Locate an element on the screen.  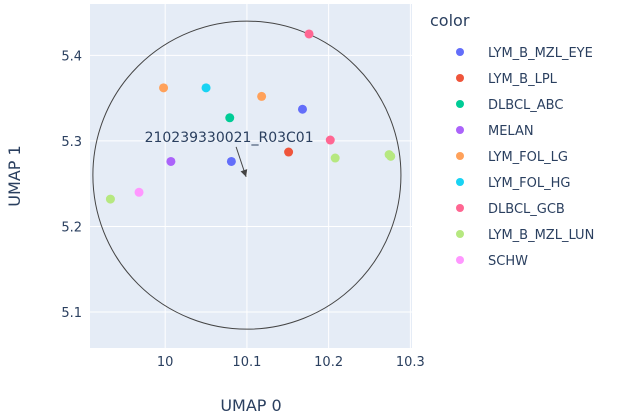
legend-label: LYM_B_MZL_LUN is located at coordinates (541, 235).